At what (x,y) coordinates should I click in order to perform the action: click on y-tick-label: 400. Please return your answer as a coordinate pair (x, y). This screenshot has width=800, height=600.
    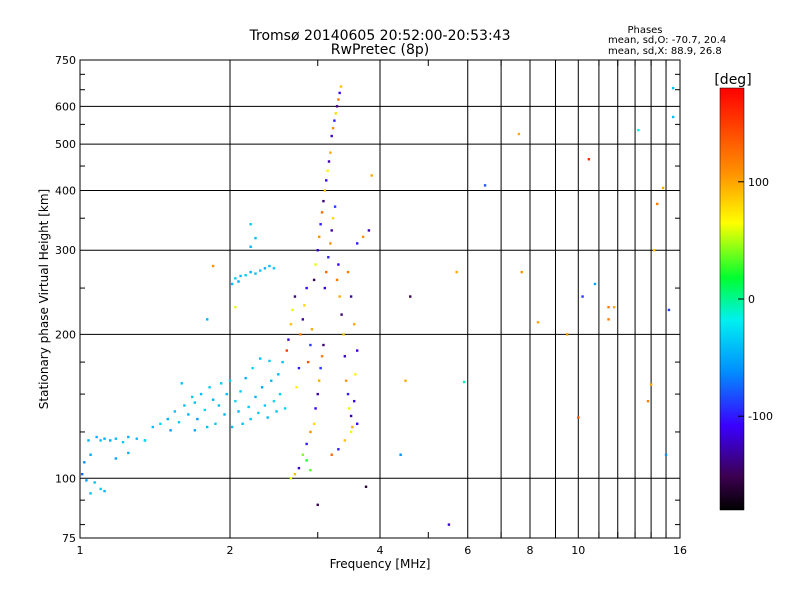
    Looking at the image, I should click on (65, 190).